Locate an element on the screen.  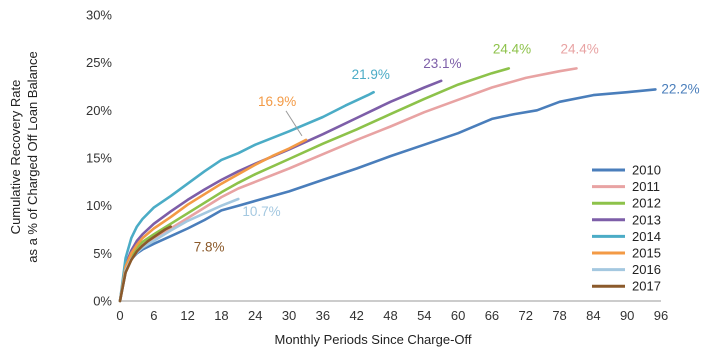
x-tick-label: 48 is located at coordinates (390, 315).